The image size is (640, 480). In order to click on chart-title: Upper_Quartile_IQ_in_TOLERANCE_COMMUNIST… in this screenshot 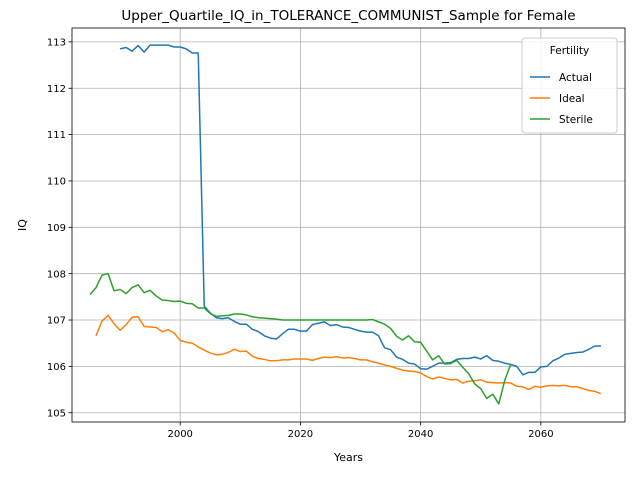, I will do `click(348, 16)`.